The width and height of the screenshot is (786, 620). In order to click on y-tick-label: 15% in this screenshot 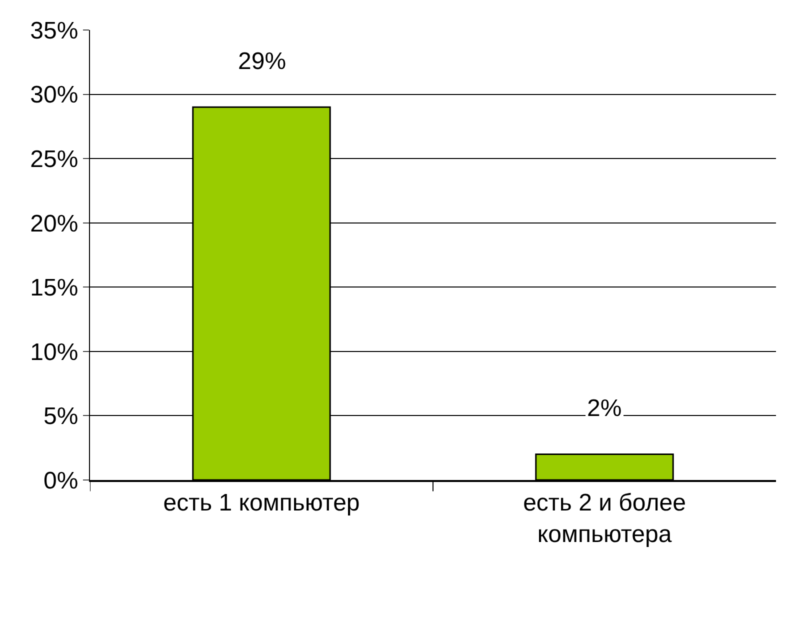, I will do `click(54, 288)`.